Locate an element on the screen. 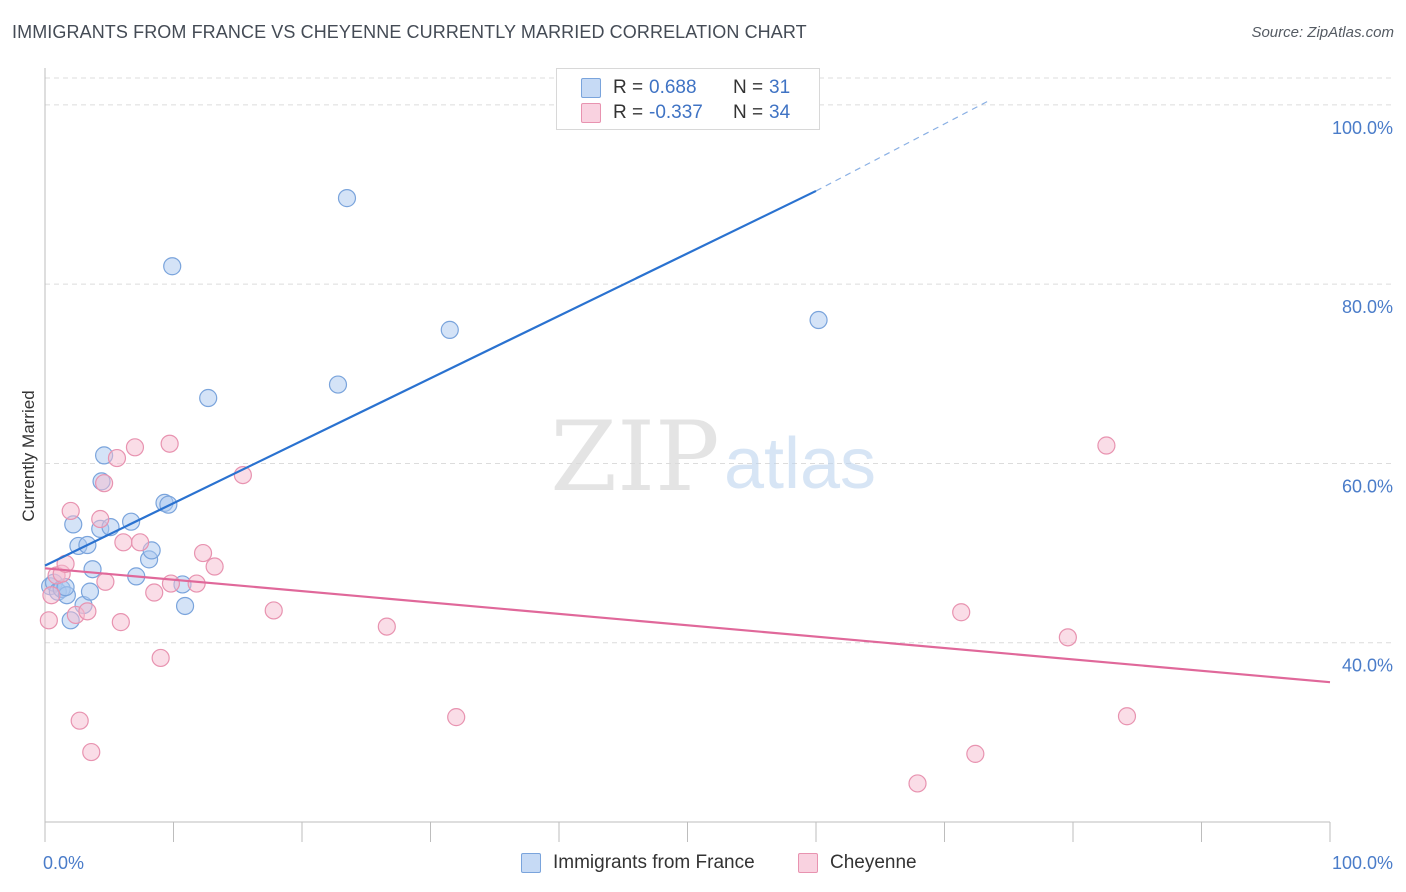 This screenshot has height=892, width=1406. watermark-atlas: atlas is located at coordinates (800, 464).